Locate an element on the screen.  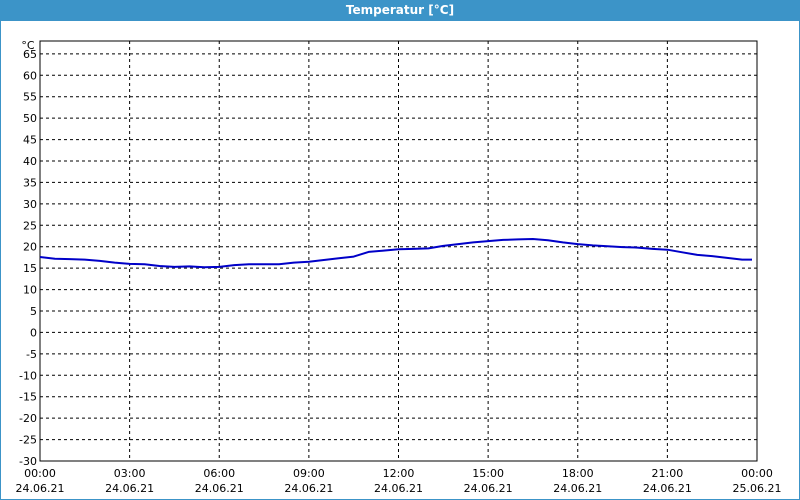
y-tick-label: 50 is located at coordinates (30, 118).